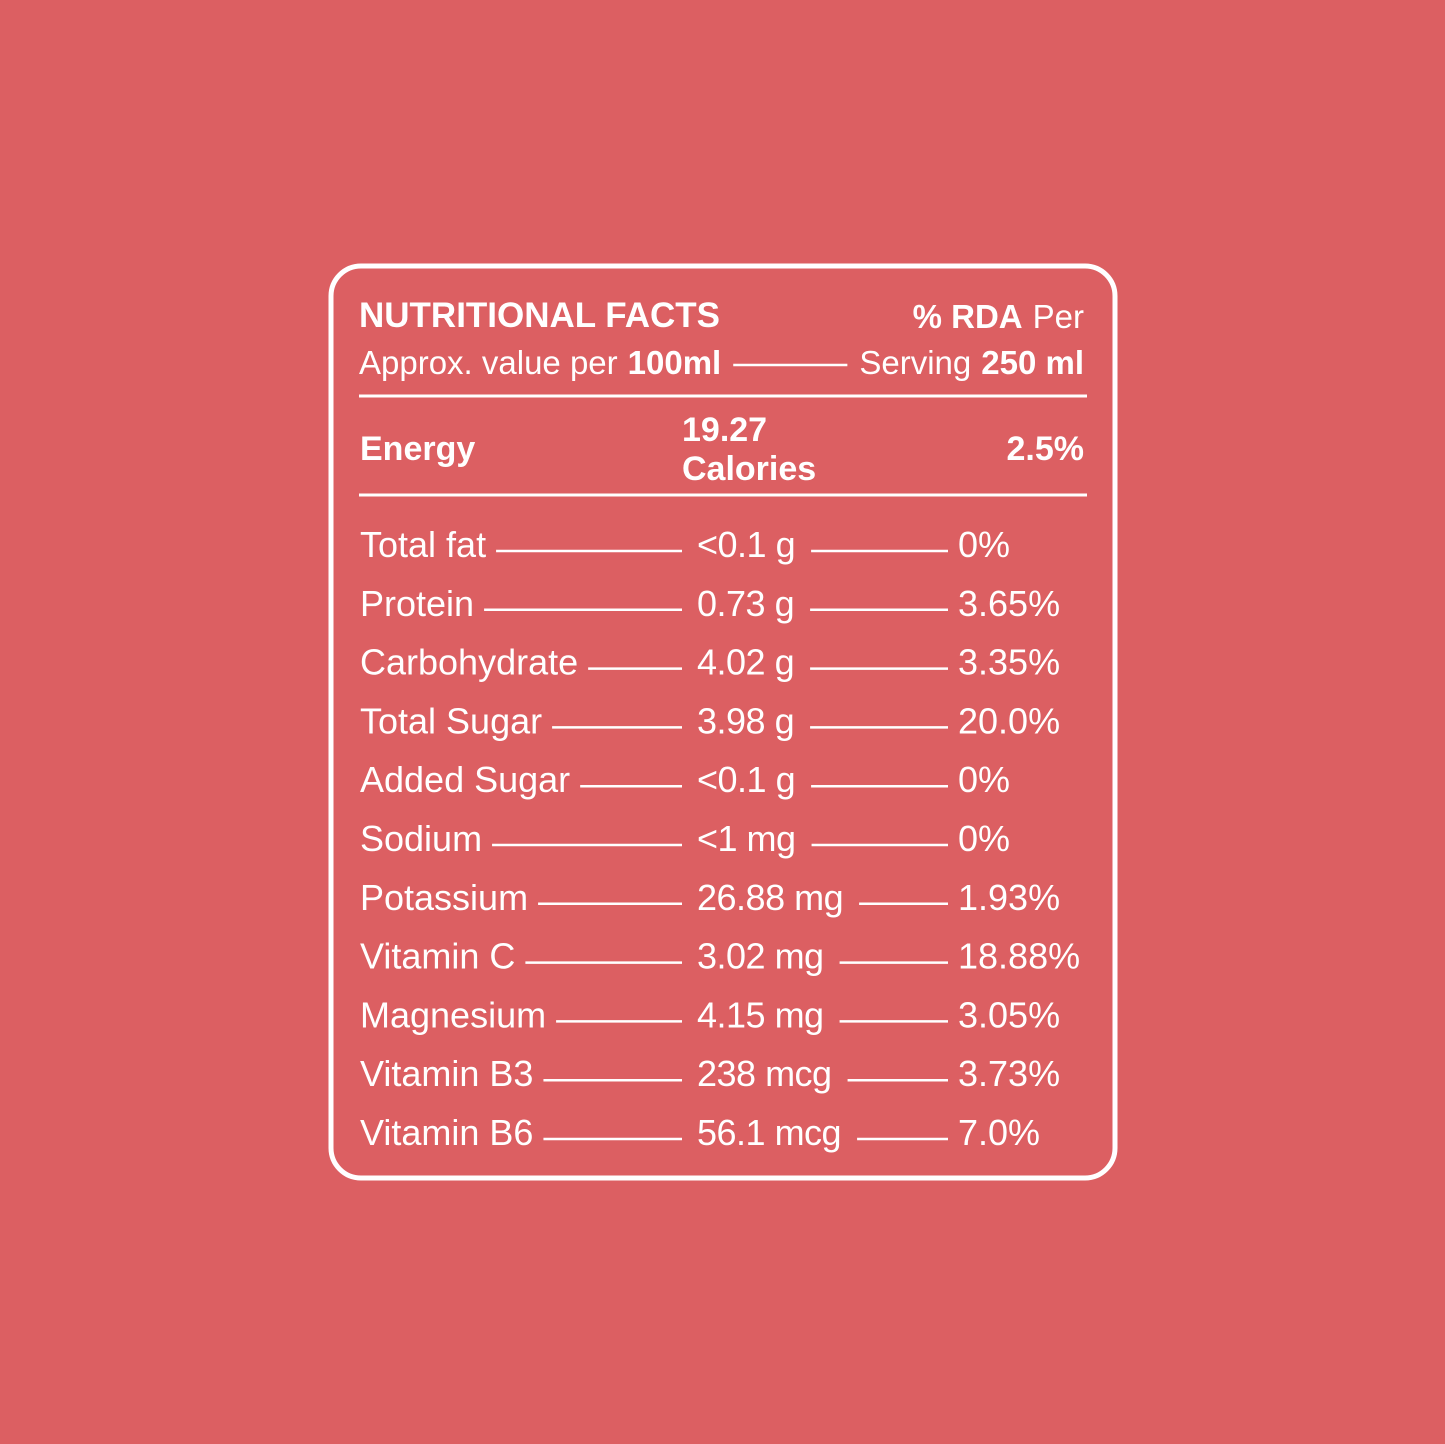 The image size is (1445, 1444). What do you see at coordinates (1046, 449) in the screenshot?
I see `energy-rda: 2.5%` at bounding box center [1046, 449].